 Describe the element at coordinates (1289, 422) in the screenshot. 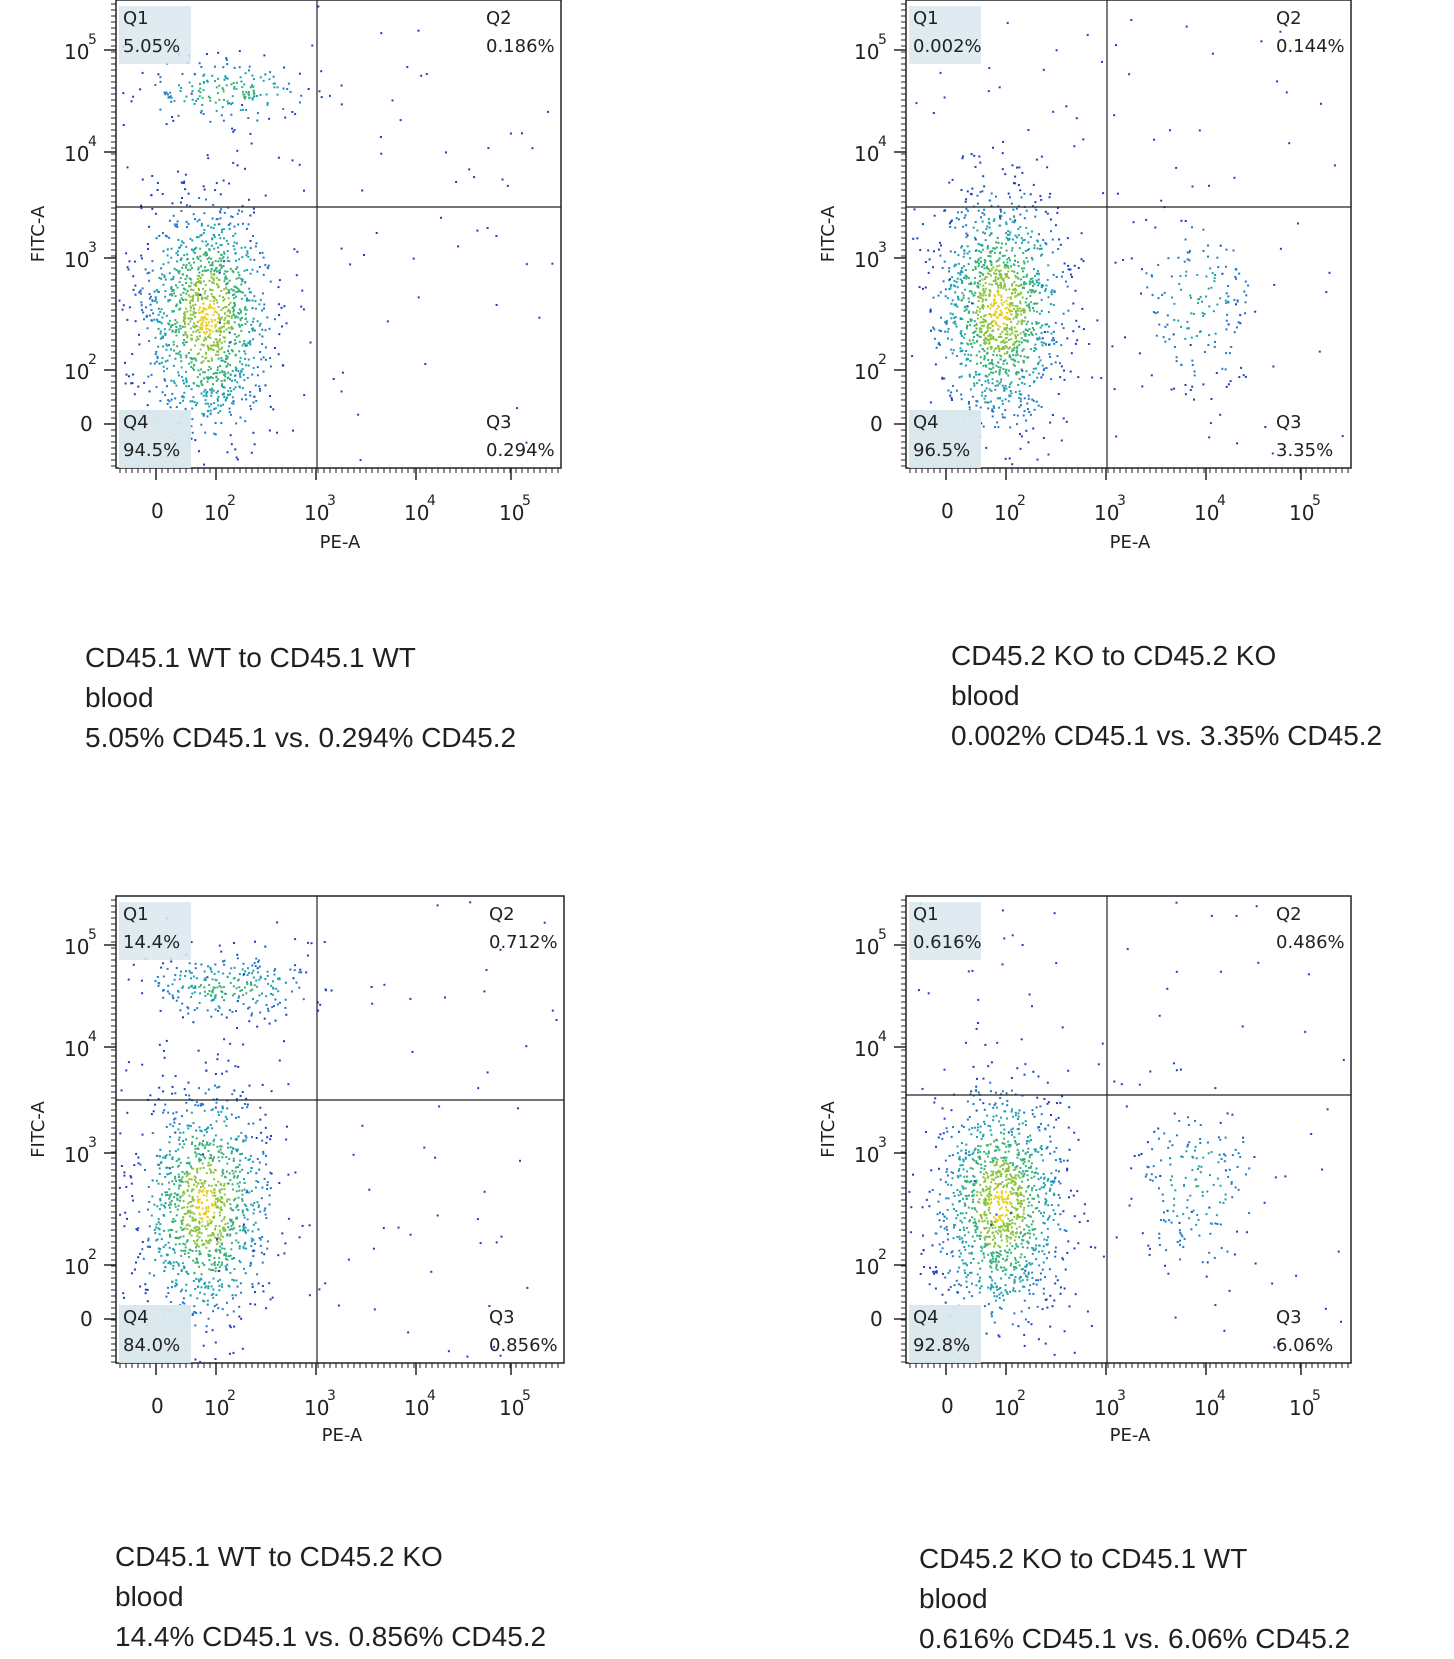

I see `quadrant-name-q3: Q3` at that location.